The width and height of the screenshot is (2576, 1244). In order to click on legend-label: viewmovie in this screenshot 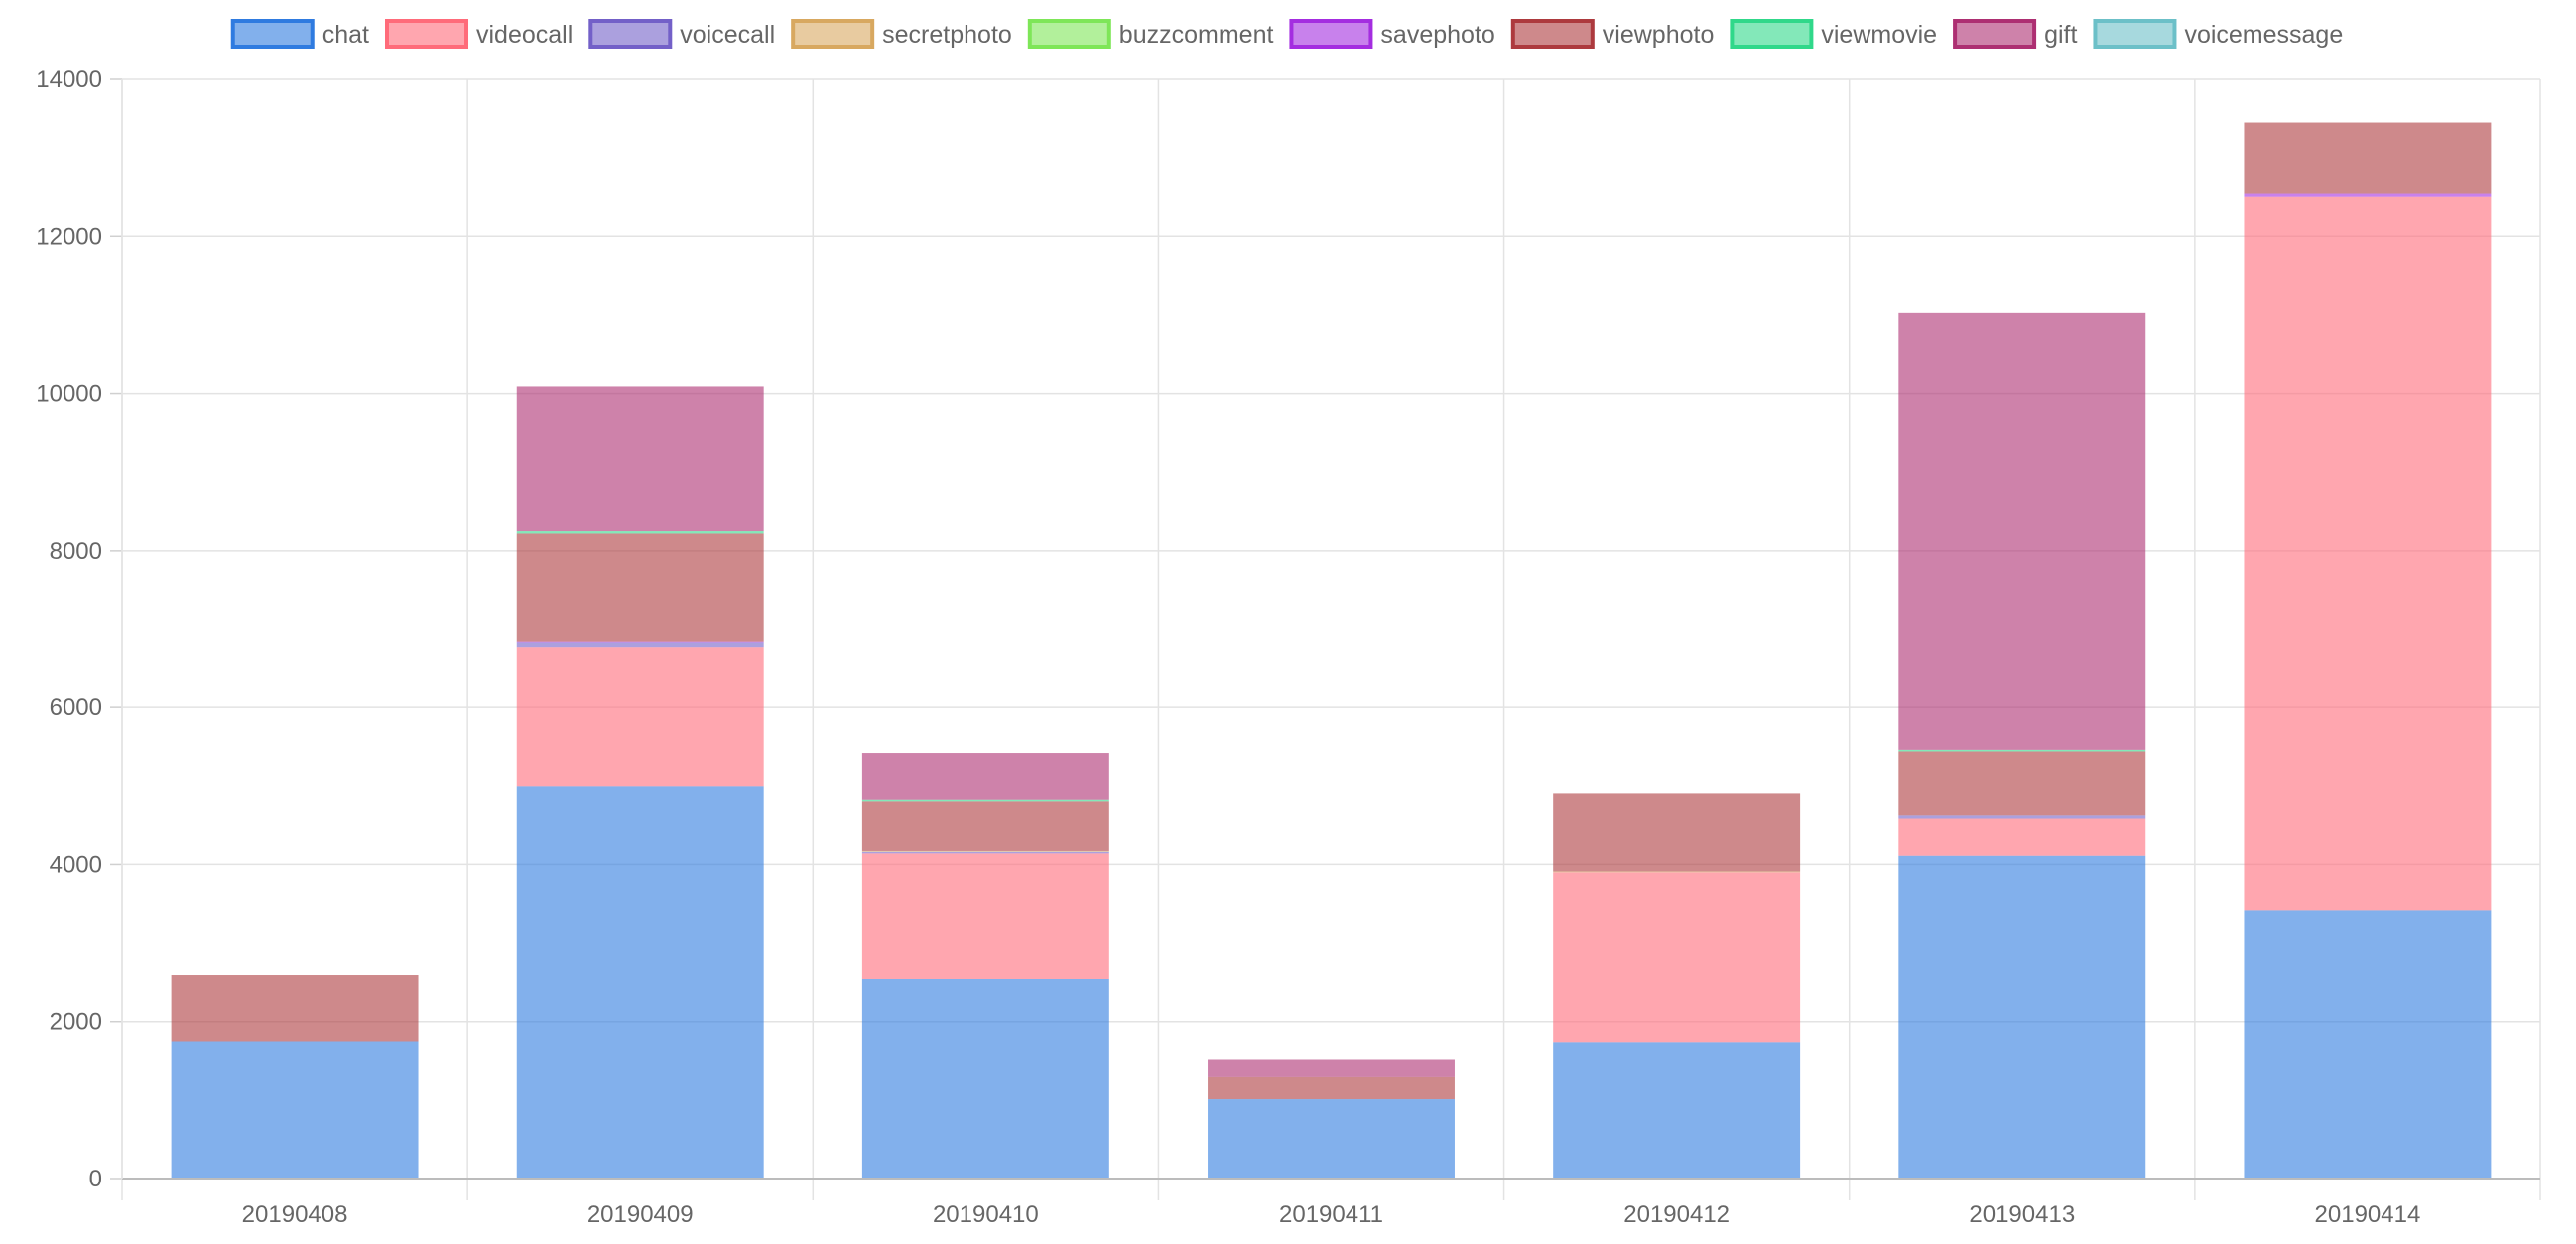, I will do `click(1879, 35)`.